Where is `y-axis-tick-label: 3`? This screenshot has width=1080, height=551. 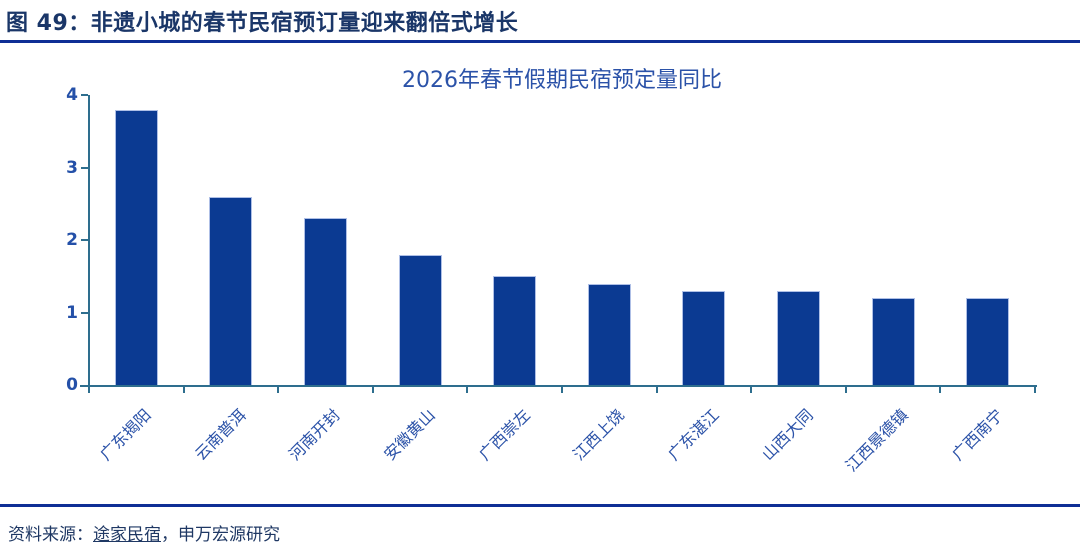
y-axis-tick-label: 3 is located at coordinates (72, 167).